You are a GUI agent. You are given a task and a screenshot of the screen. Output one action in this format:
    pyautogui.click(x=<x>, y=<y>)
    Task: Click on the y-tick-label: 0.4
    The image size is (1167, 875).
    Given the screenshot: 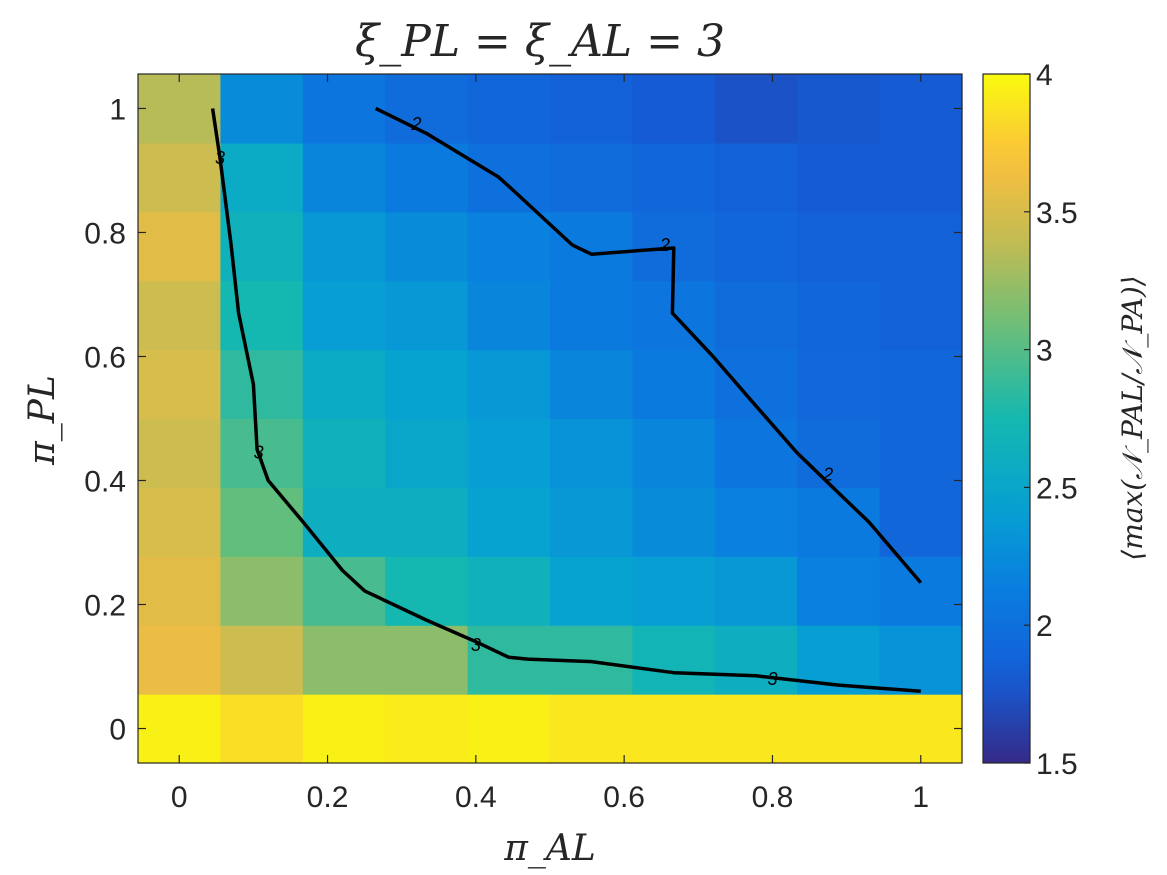 What is the action you would take?
    pyautogui.click(x=105, y=482)
    